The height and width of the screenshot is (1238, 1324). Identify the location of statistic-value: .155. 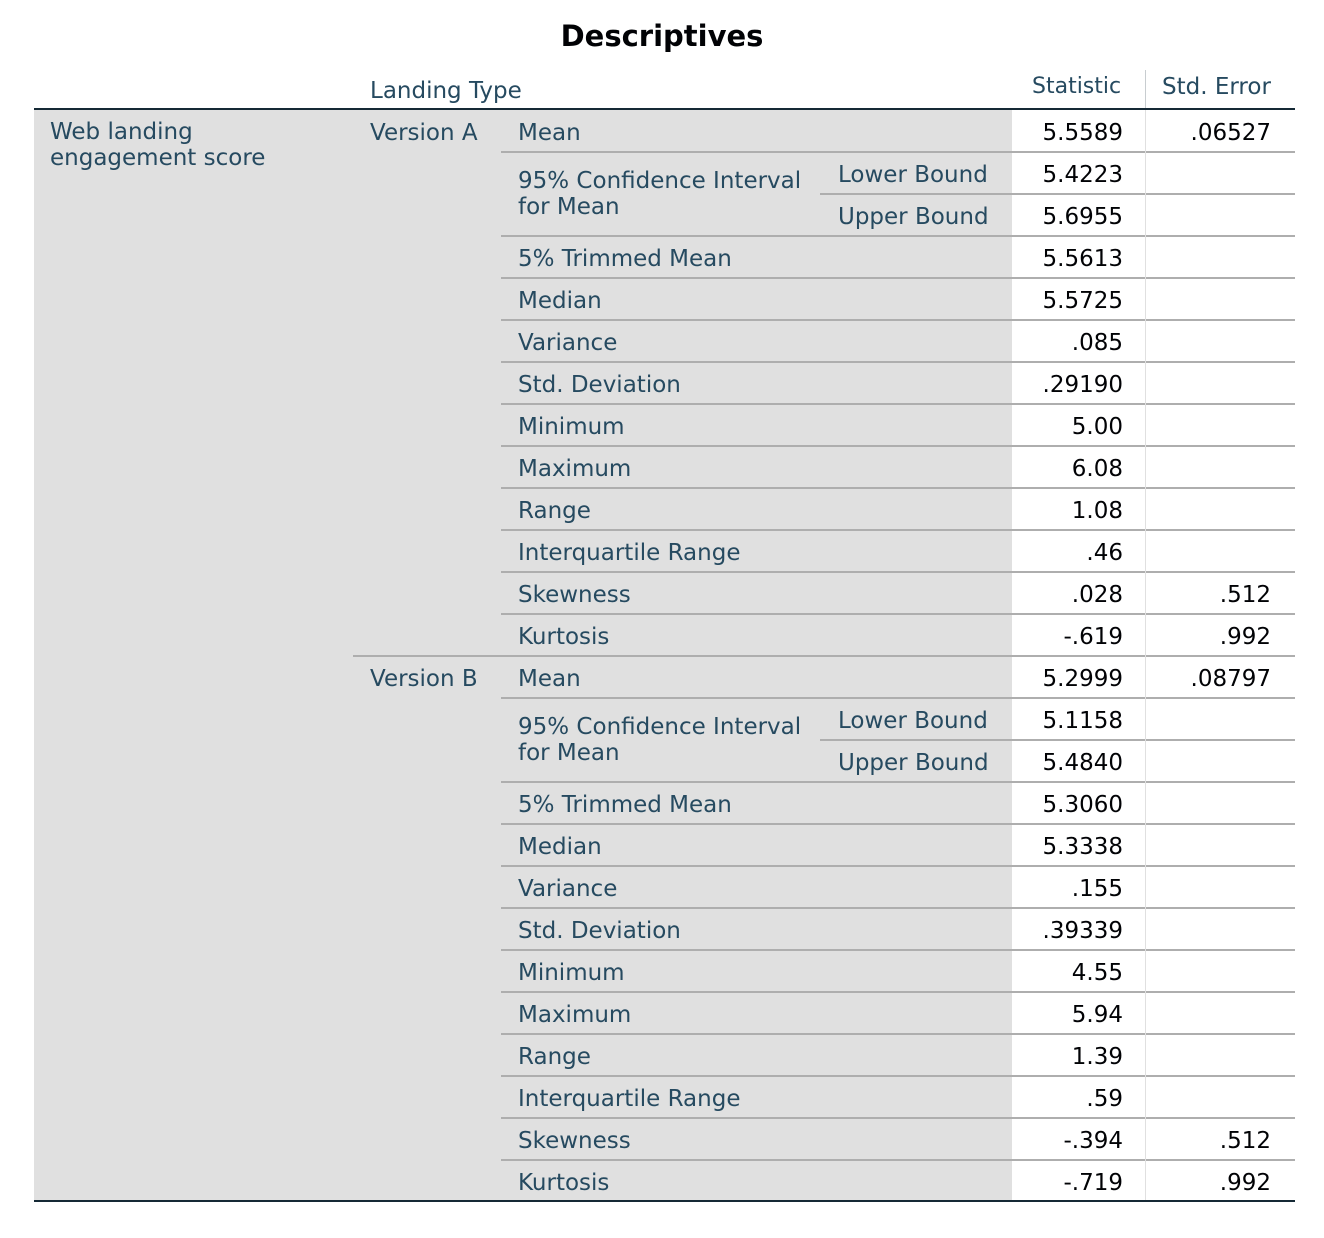
(1097, 889).